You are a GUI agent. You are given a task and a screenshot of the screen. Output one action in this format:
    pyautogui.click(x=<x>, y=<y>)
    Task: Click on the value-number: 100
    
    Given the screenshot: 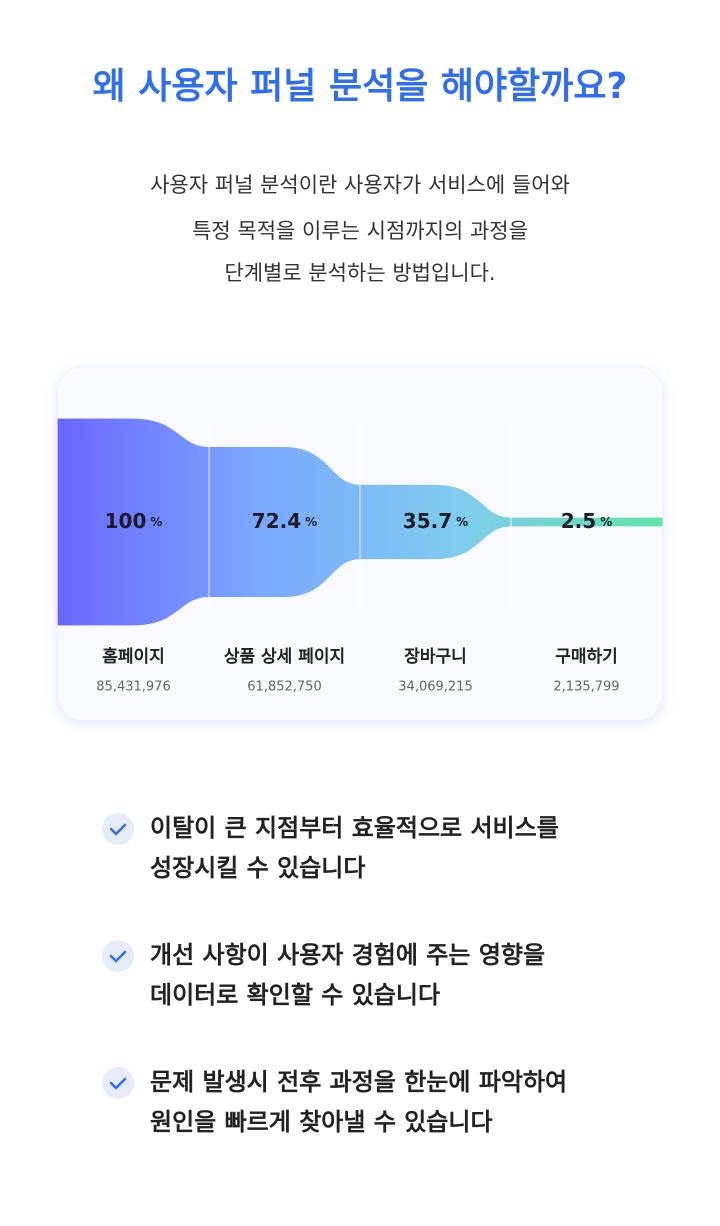 What is the action you would take?
    pyautogui.click(x=126, y=521)
    